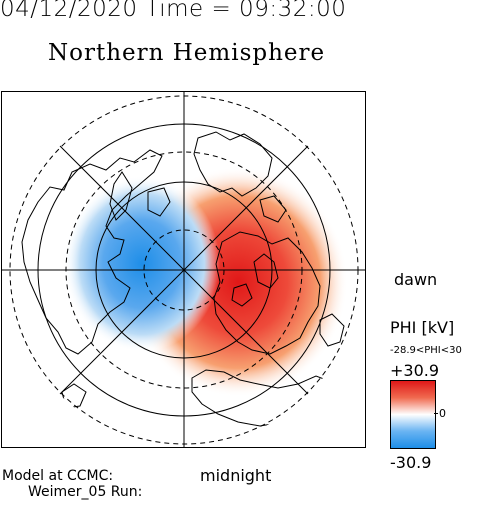 Image resolution: width=484 pixels, height=508 pixels. What do you see at coordinates (442, 413) in the screenshot?
I see `colorbar-mid-label: 0` at bounding box center [442, 413].